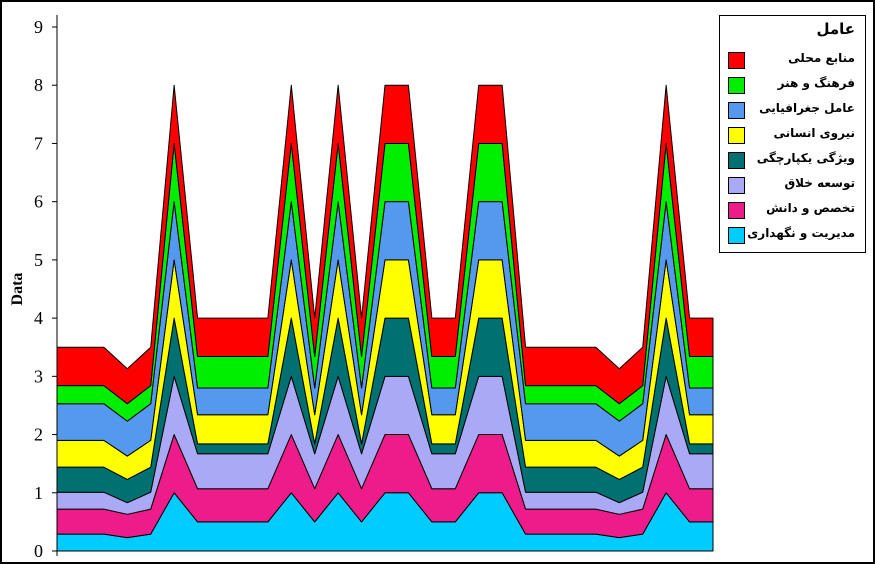 The height and width of the screenshot is (564, 875). I want to click on legend-item: فرهنگ و هنر, so click(792, 86).